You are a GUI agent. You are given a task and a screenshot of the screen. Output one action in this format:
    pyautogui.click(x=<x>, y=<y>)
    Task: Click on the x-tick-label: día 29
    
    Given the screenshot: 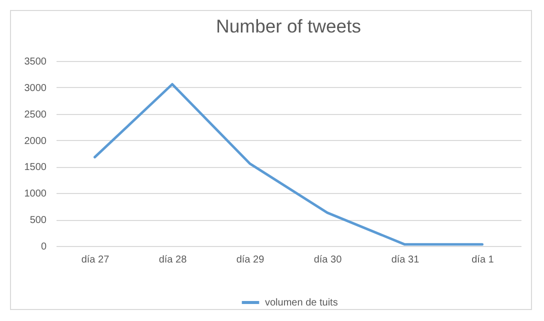 What is the action you would take?
    pyautogui.click(x=250, y=260)
    